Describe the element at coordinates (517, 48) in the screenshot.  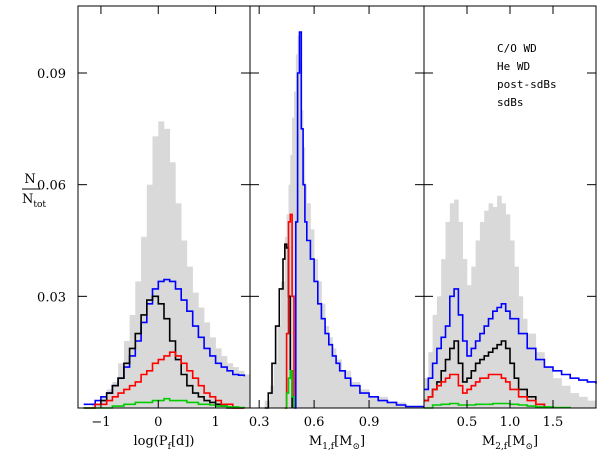
I see `legend-entry-co-wd: C/O WD` at that location.